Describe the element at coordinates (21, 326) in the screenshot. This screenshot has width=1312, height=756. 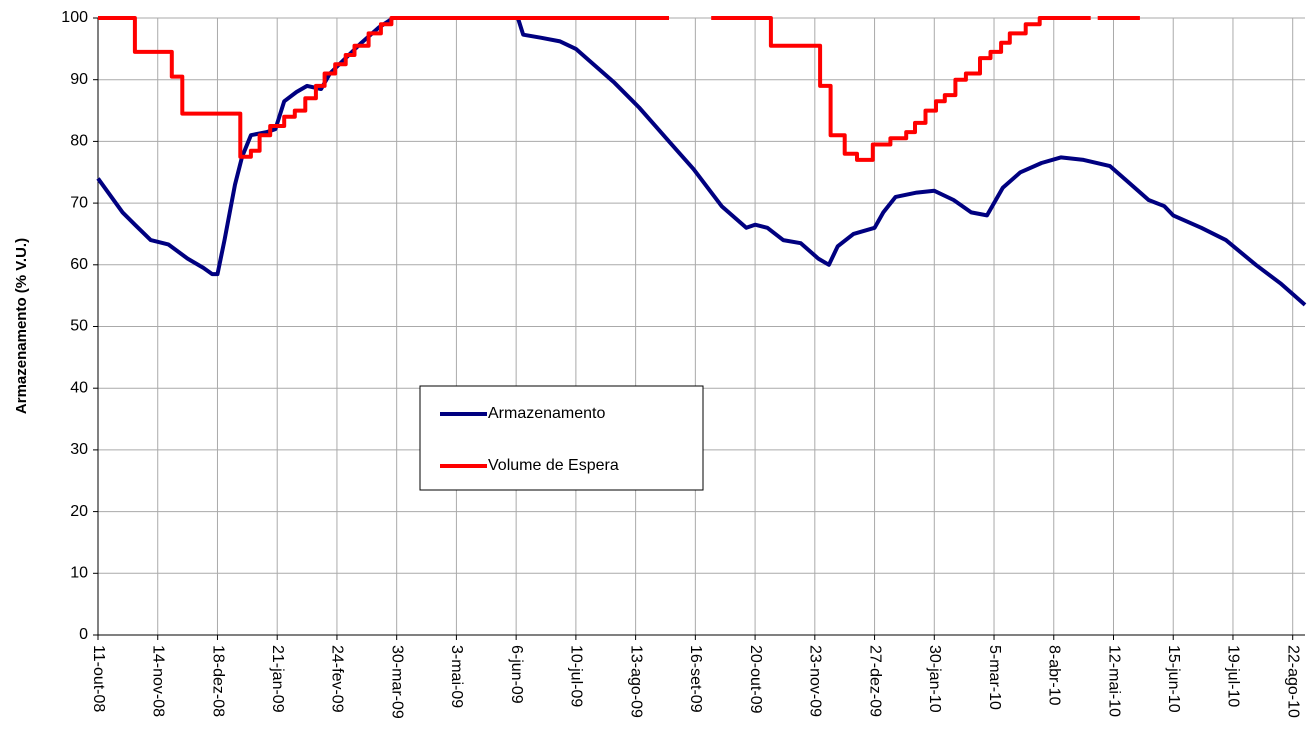
I see `y-axis-label: Armazenamento (% V.U.)` at that location.